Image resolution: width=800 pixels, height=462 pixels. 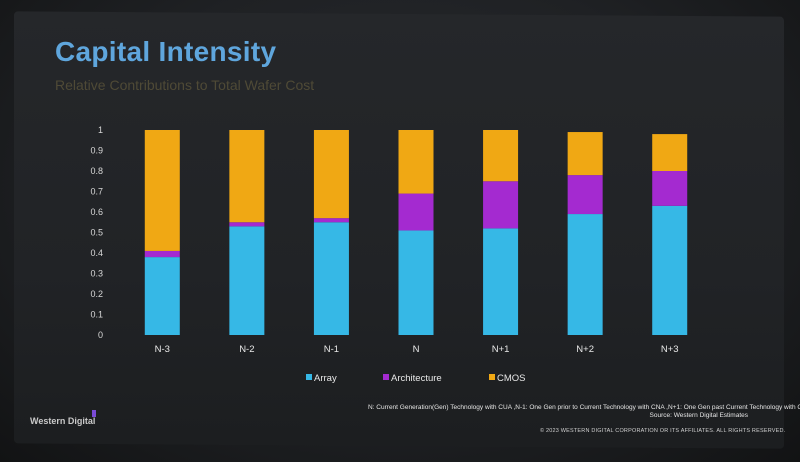 I want to click on logo-mark-icon, so click(x=94, y=413).